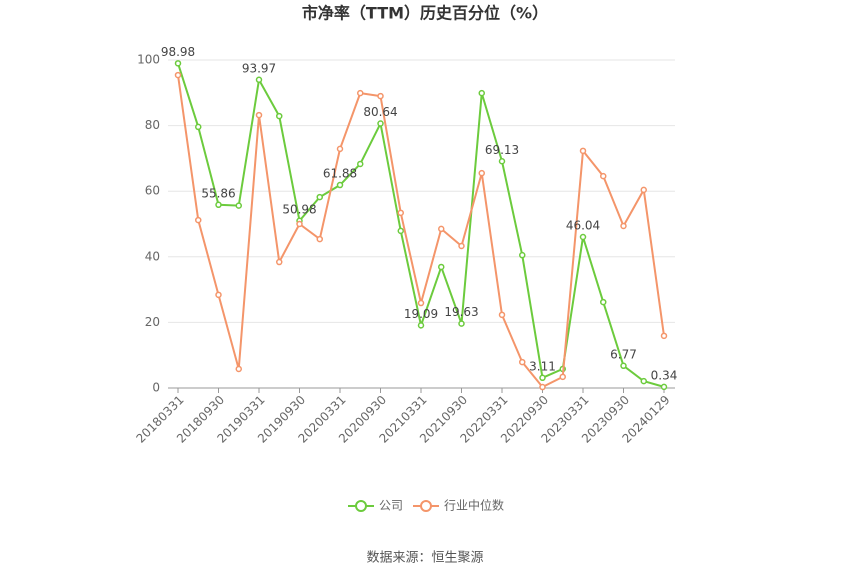 The height and width of the screenshot is (574, 850). I want to click on data-label: 3.11, so click(542, 366).